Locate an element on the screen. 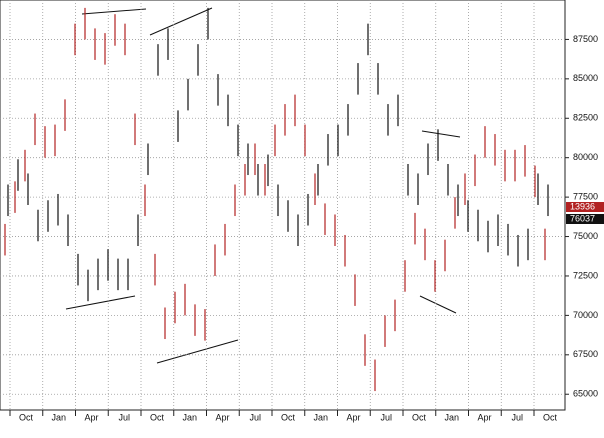  y-tick-label: 80000 is located at coordinates (585, 157).